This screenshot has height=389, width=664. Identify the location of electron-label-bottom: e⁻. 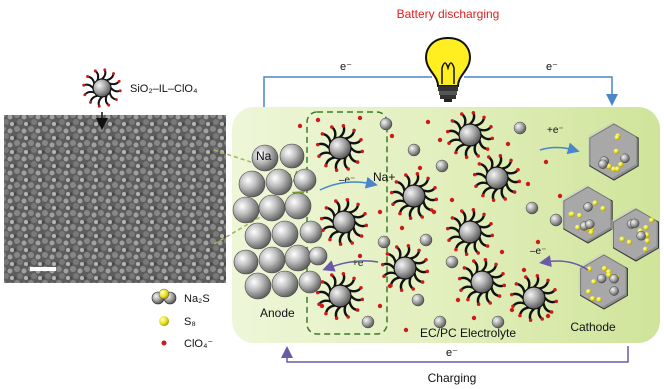
(452, 353).